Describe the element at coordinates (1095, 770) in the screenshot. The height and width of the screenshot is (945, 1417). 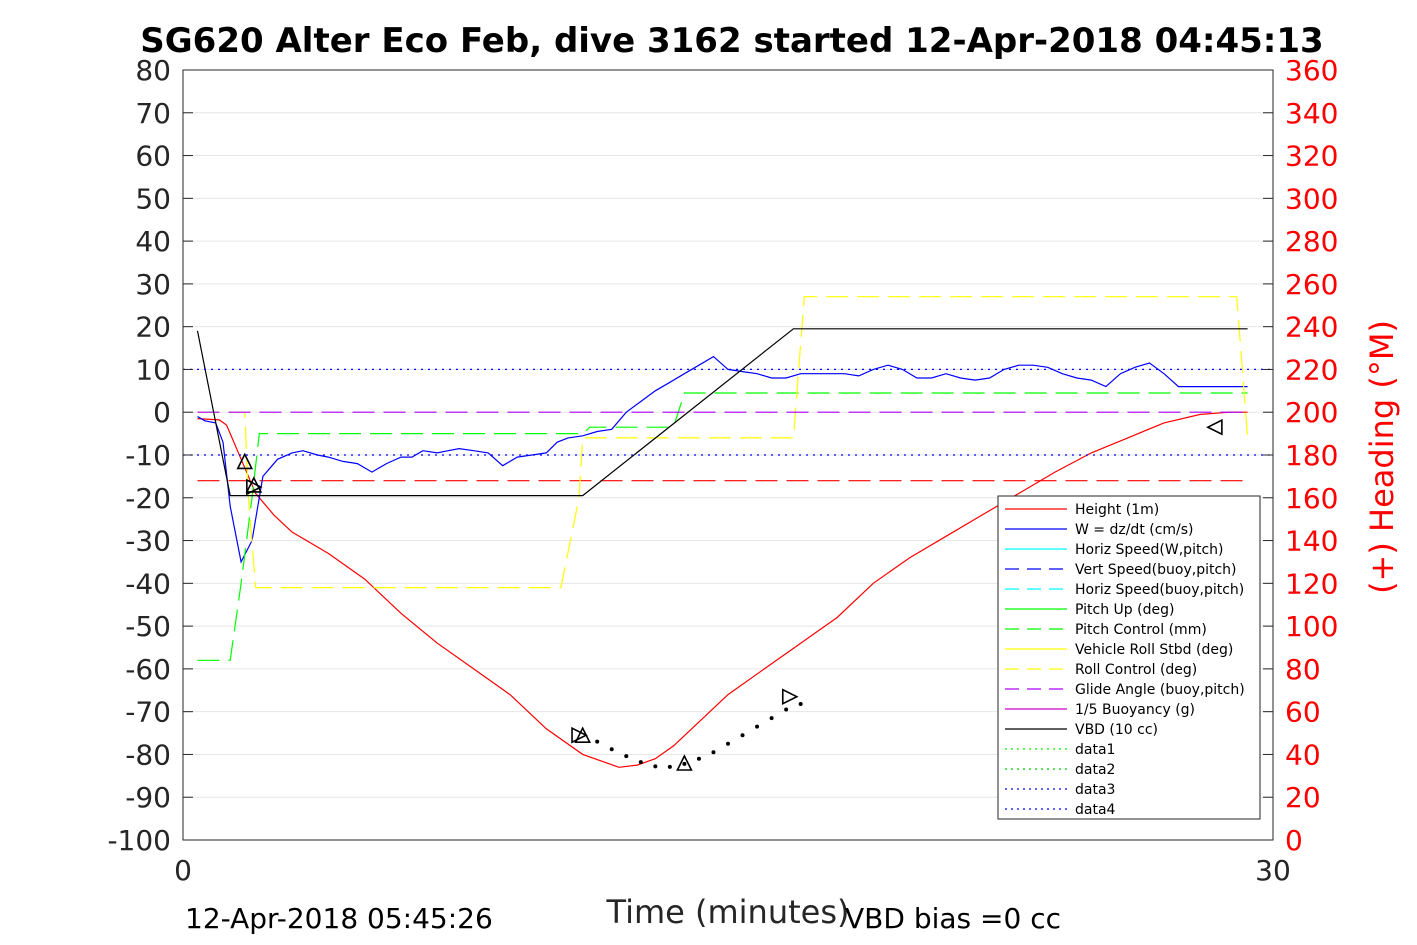
I see `legend-label: data2` at that location.